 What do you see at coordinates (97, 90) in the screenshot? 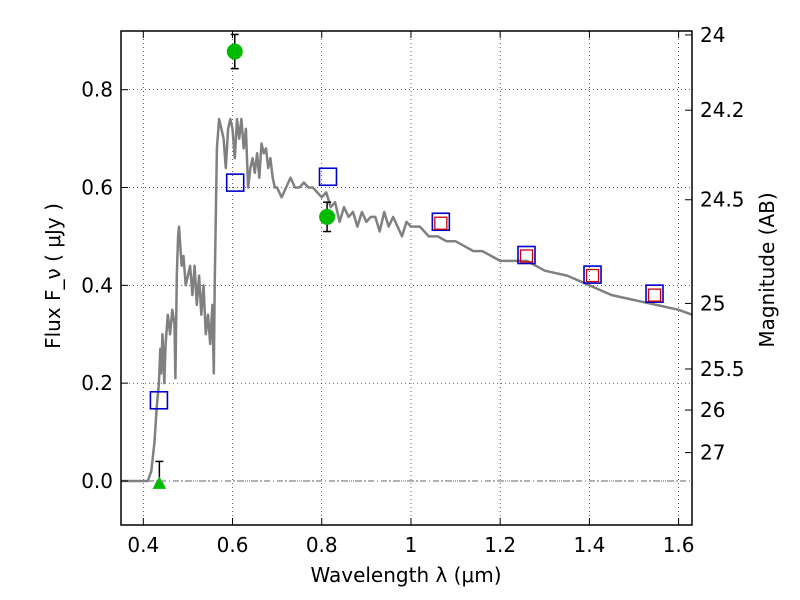
I see `y-tick-label: 0.8` at bounding box center [97, 90].